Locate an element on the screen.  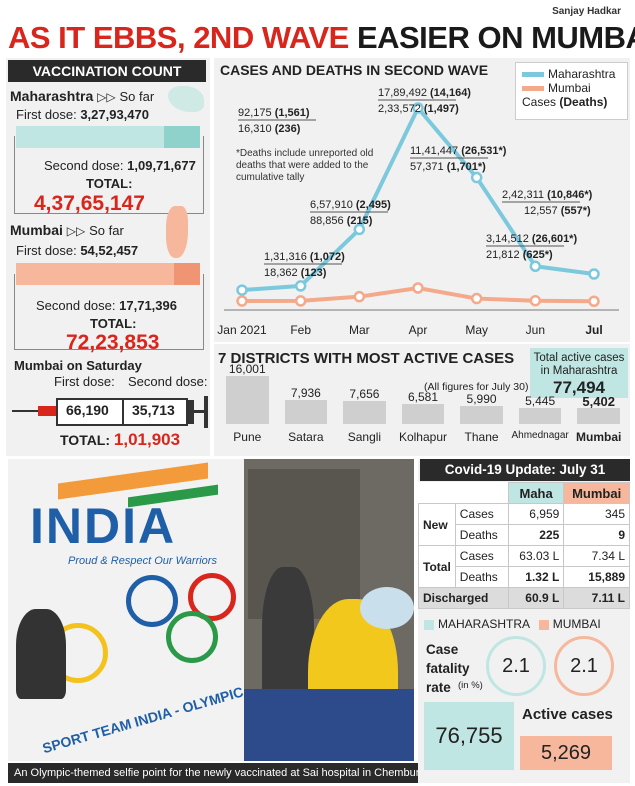
bar-value-label: 6,581 is located at coordinates (422, 397).